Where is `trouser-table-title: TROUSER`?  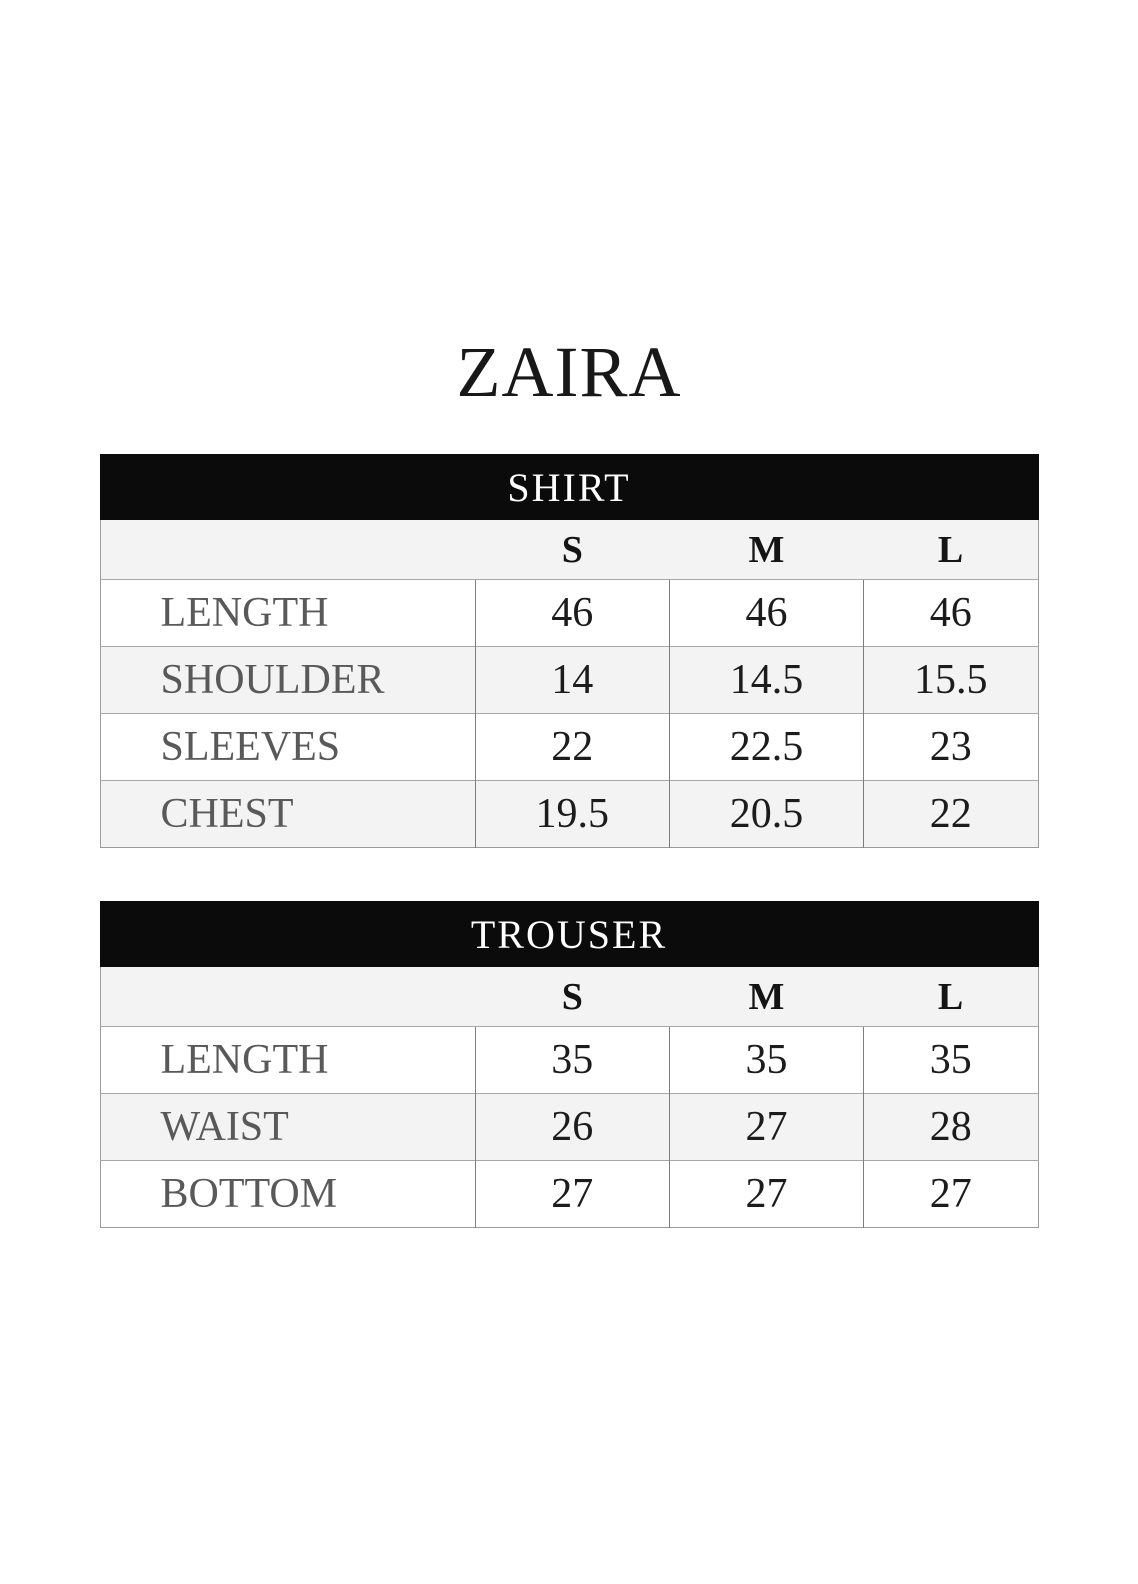 trouser-table-title: TROUSER is located at coordinates (569, 934).